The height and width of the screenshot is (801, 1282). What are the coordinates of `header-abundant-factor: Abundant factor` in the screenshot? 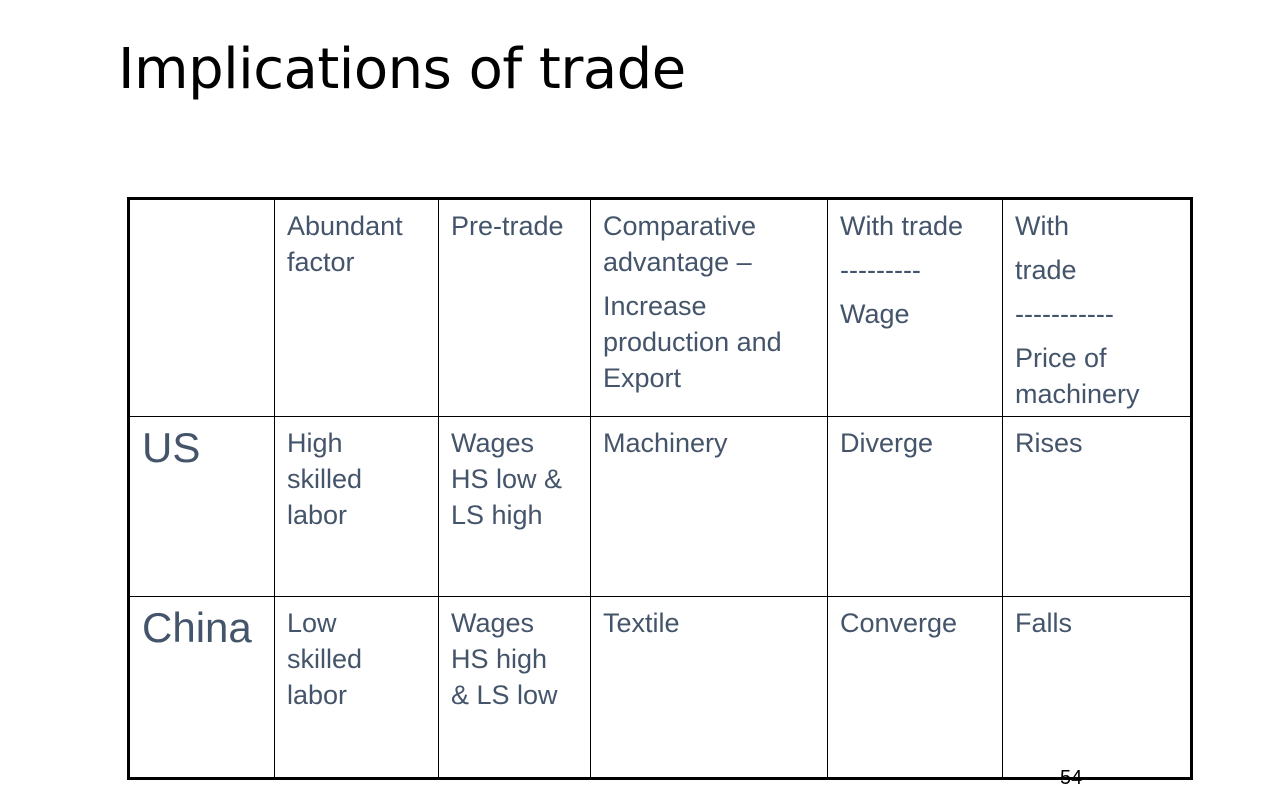 It's located at (356, 307).